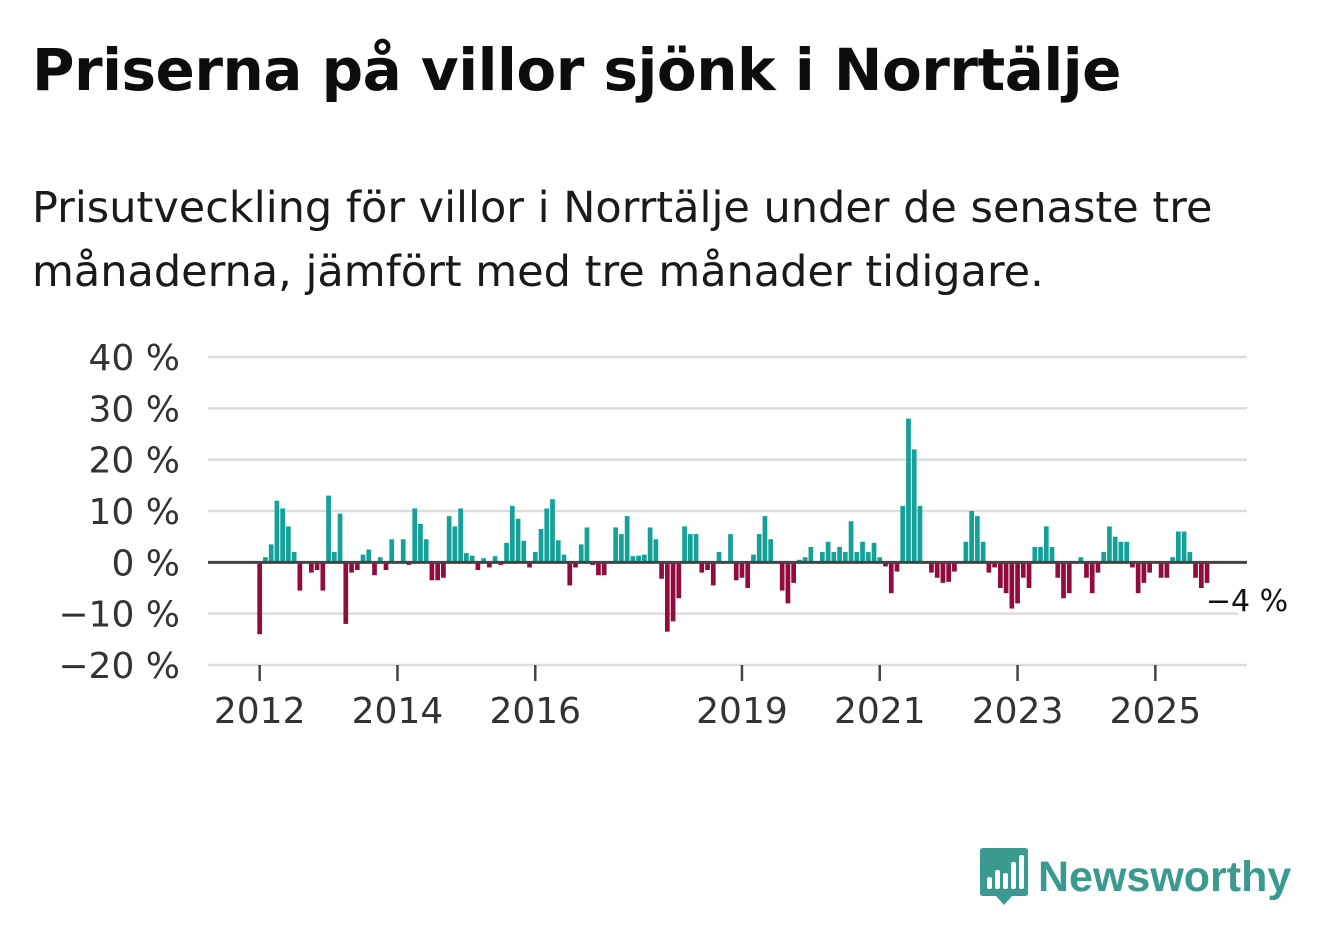 Image resolution: width=1322 pixels, height=939 pixels. Describe the element at coordinates (1247, 601) in the screenshot. I see `last-value-label: −4 %` at that location.